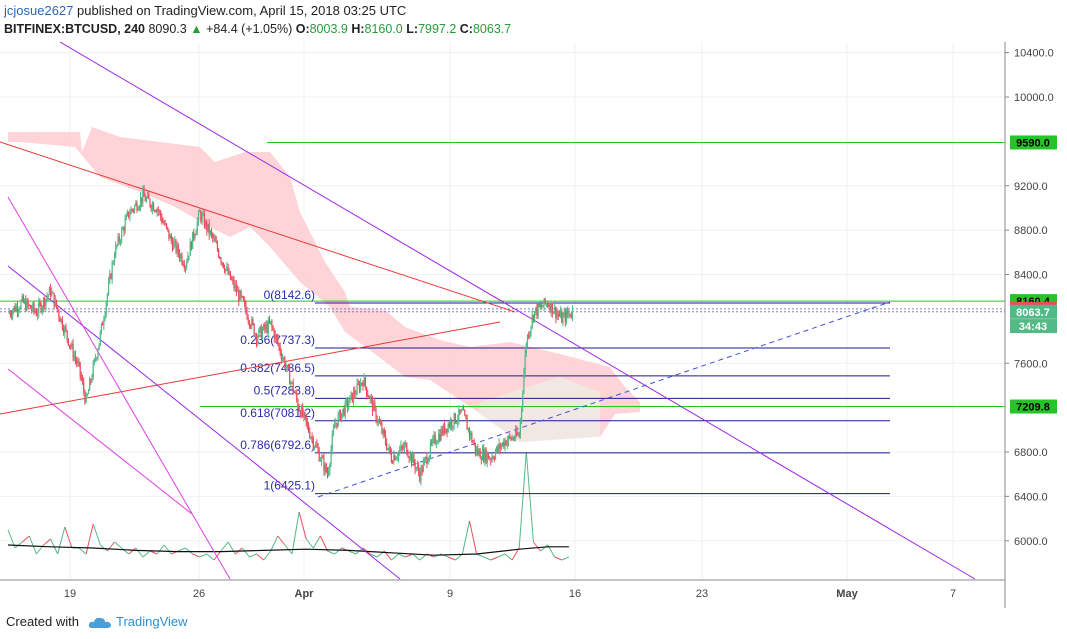 The image size is (1067, 639). What do you see at coordinates (42, 621) in the screenshot?
I see `created-with-text: Created with` at bounding box center [42, 621].